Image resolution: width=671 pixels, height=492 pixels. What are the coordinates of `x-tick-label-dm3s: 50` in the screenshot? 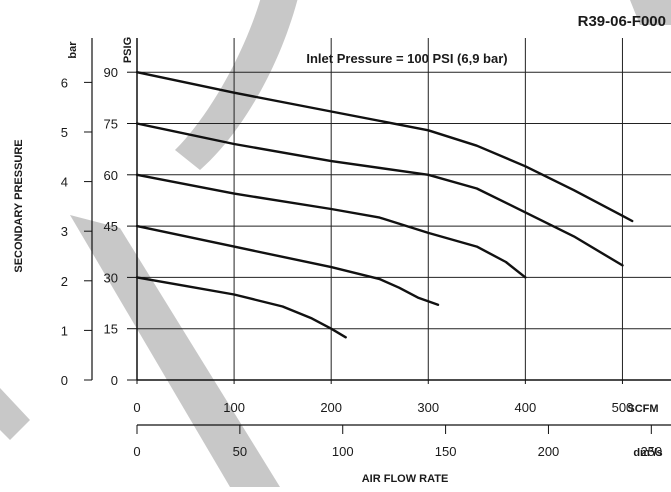 It's located at (240, 451).